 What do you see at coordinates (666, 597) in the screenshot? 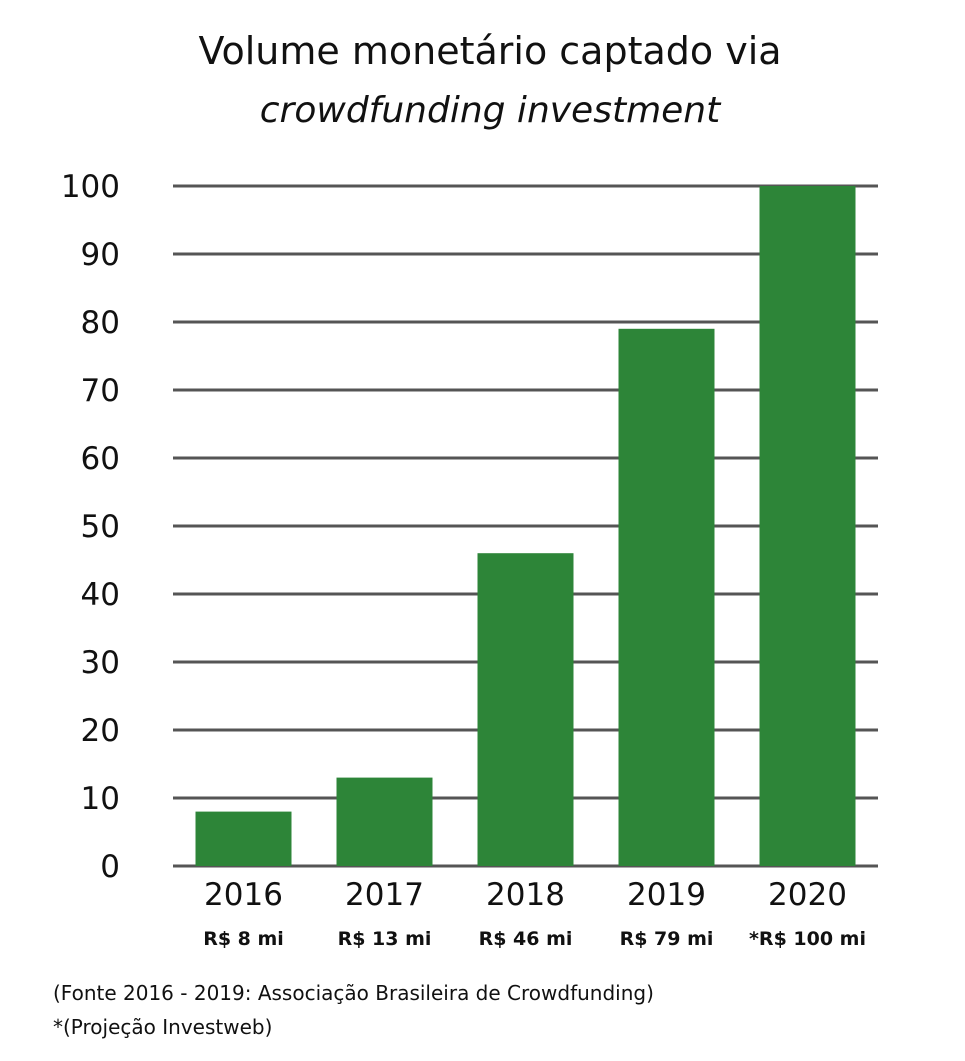
I see `bar-2019` at bounding box center [666, 597].